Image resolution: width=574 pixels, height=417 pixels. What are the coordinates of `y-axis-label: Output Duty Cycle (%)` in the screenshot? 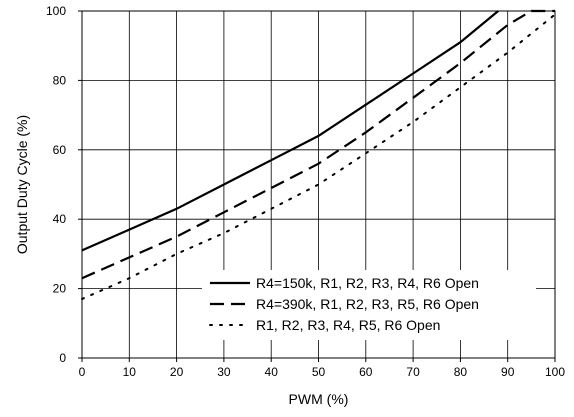 It's located at (22, 184).